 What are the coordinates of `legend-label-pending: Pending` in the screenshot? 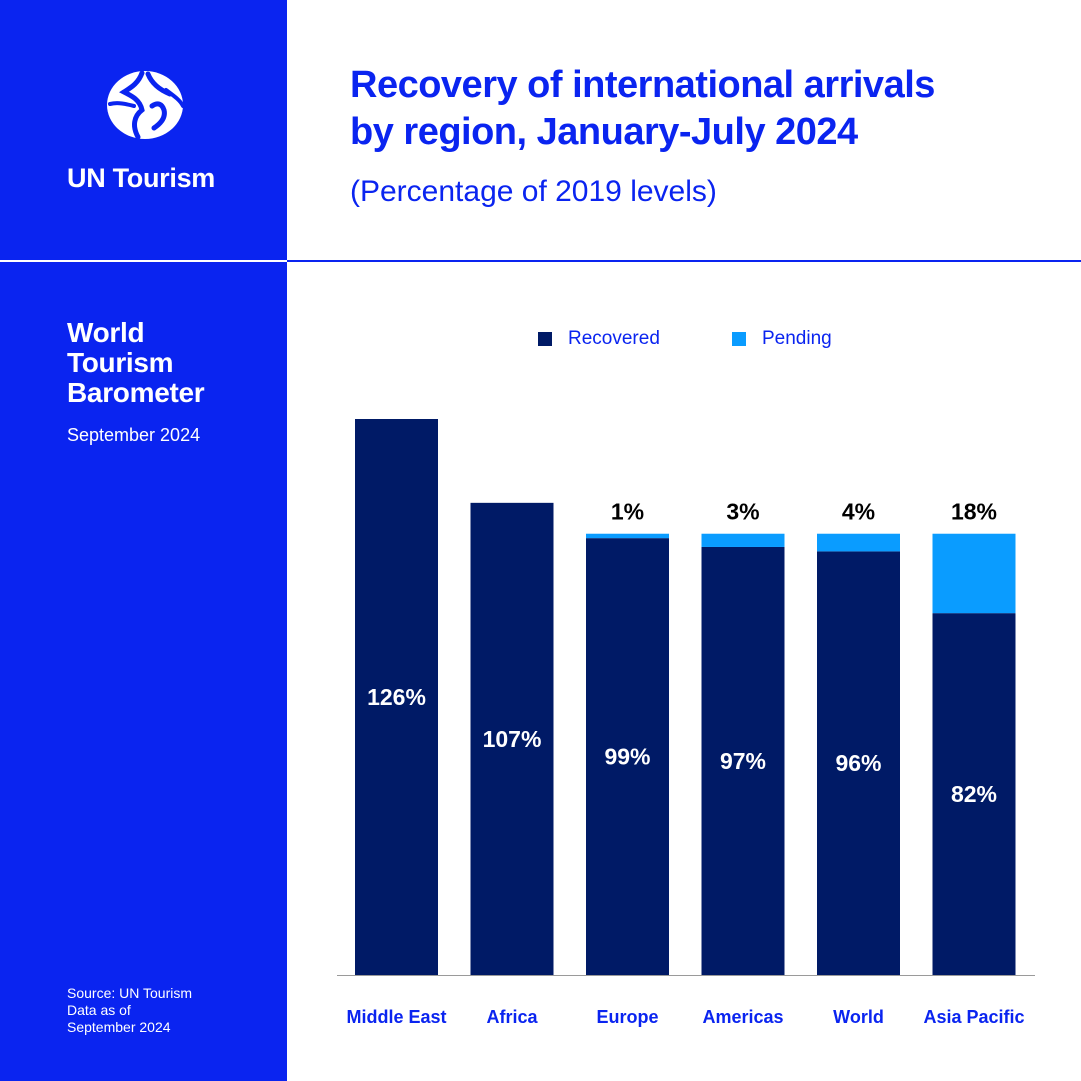 It's located at (797, 338).